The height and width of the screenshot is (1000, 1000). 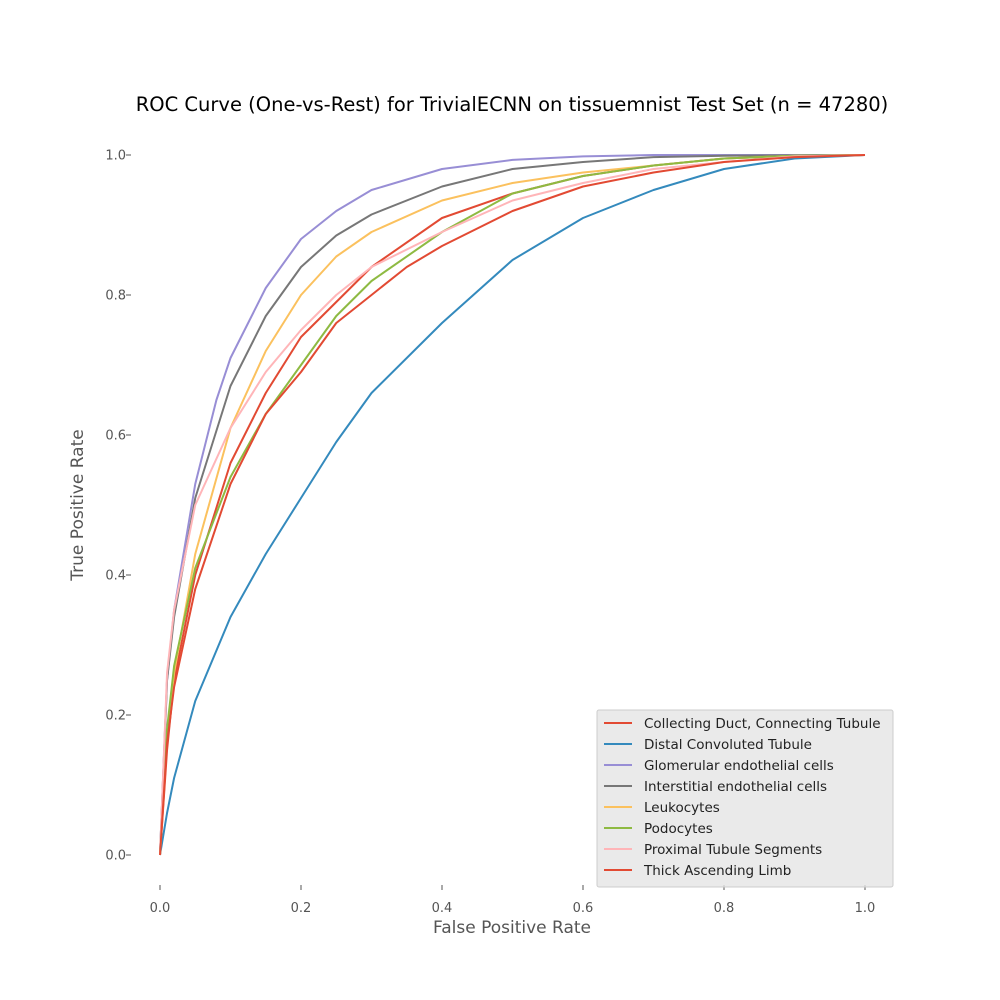 I want to click on legend-entry-label: Interstitial endothelial cells, so click(x=735, y=787).